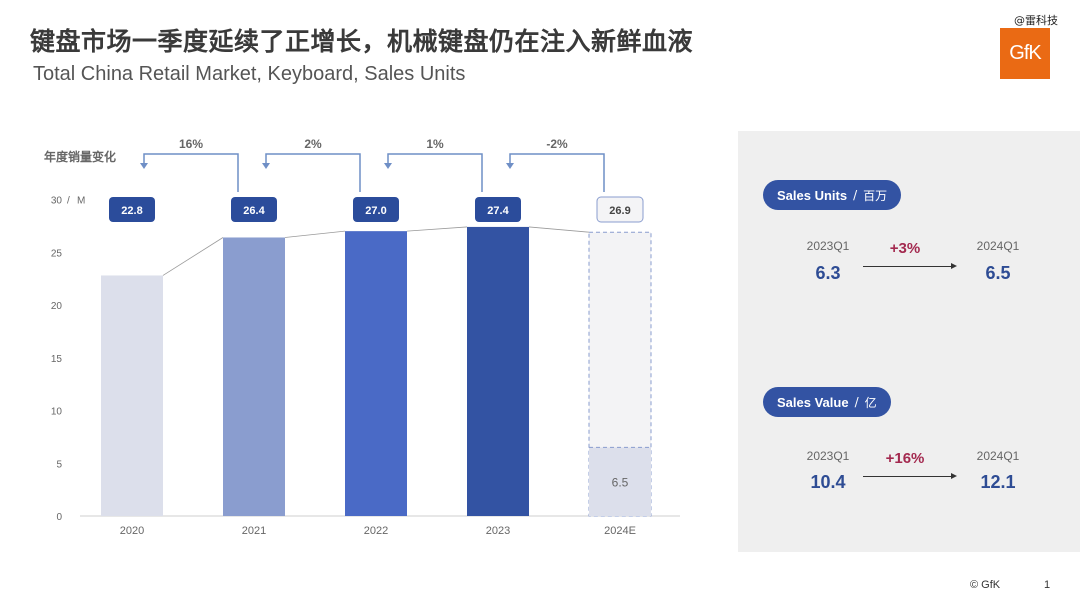  What do you see at coordinates (620, 531) in the screenshot?
I see `x-tick-label: 2024E` at bounding box center [620, 531].